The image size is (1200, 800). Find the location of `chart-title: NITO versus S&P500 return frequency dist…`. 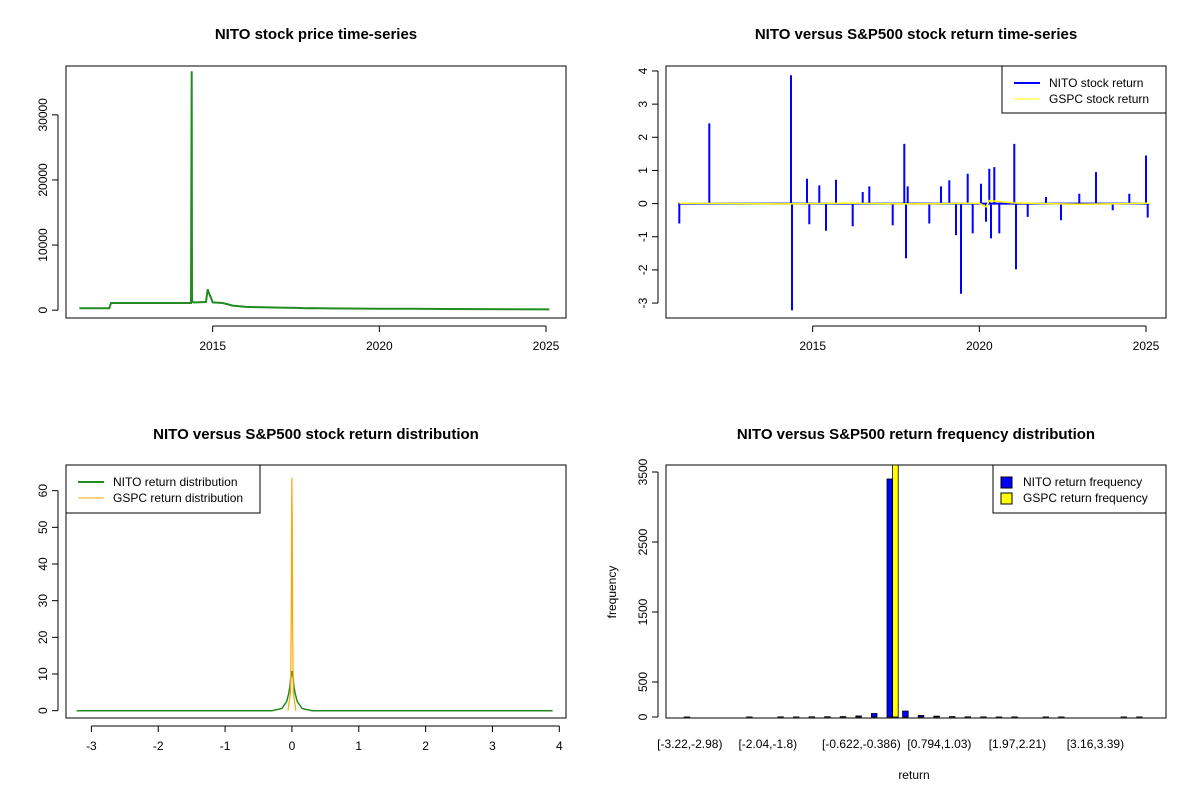

chart-title: NITO versus S&P500 return frequency dist… is located at coordinates (916, 434).